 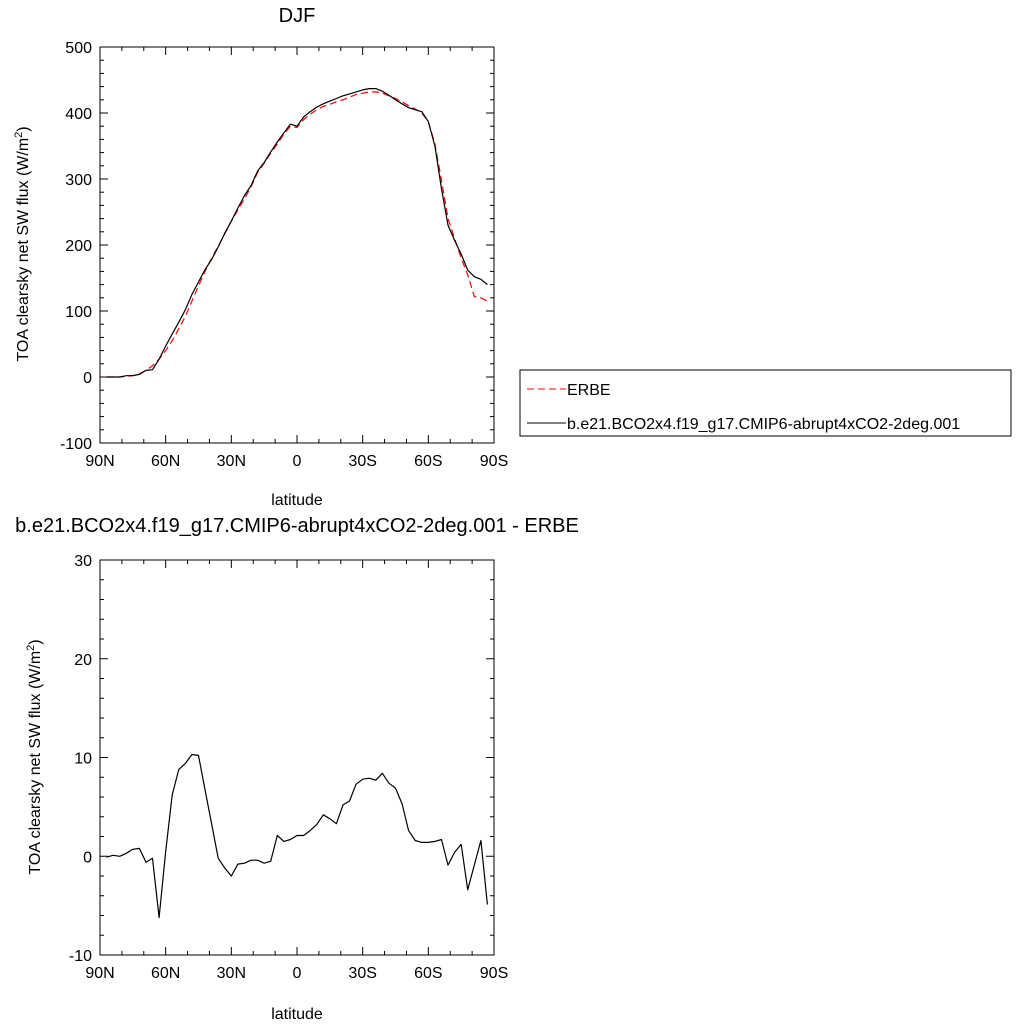 I want to click on top-chart-x-tick-label: 90S, so click(x=494, y=461).